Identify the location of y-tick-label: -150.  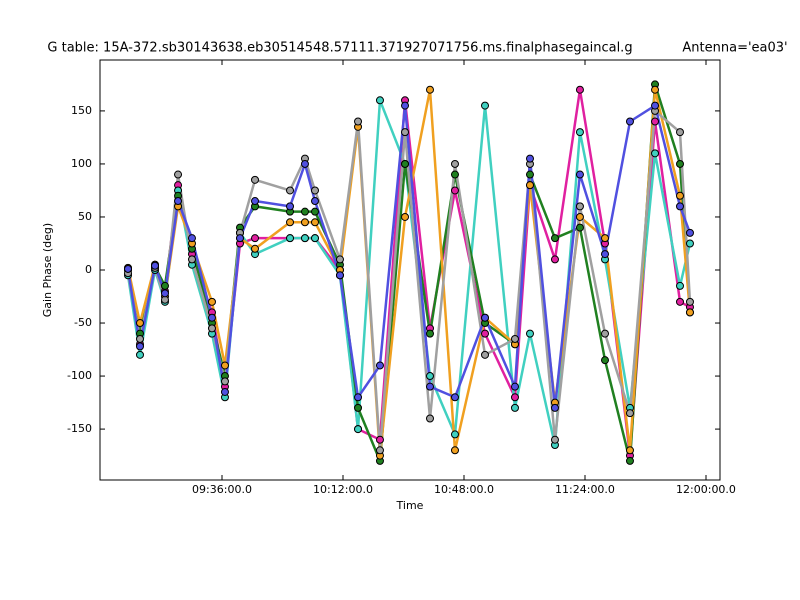
(79, 428).